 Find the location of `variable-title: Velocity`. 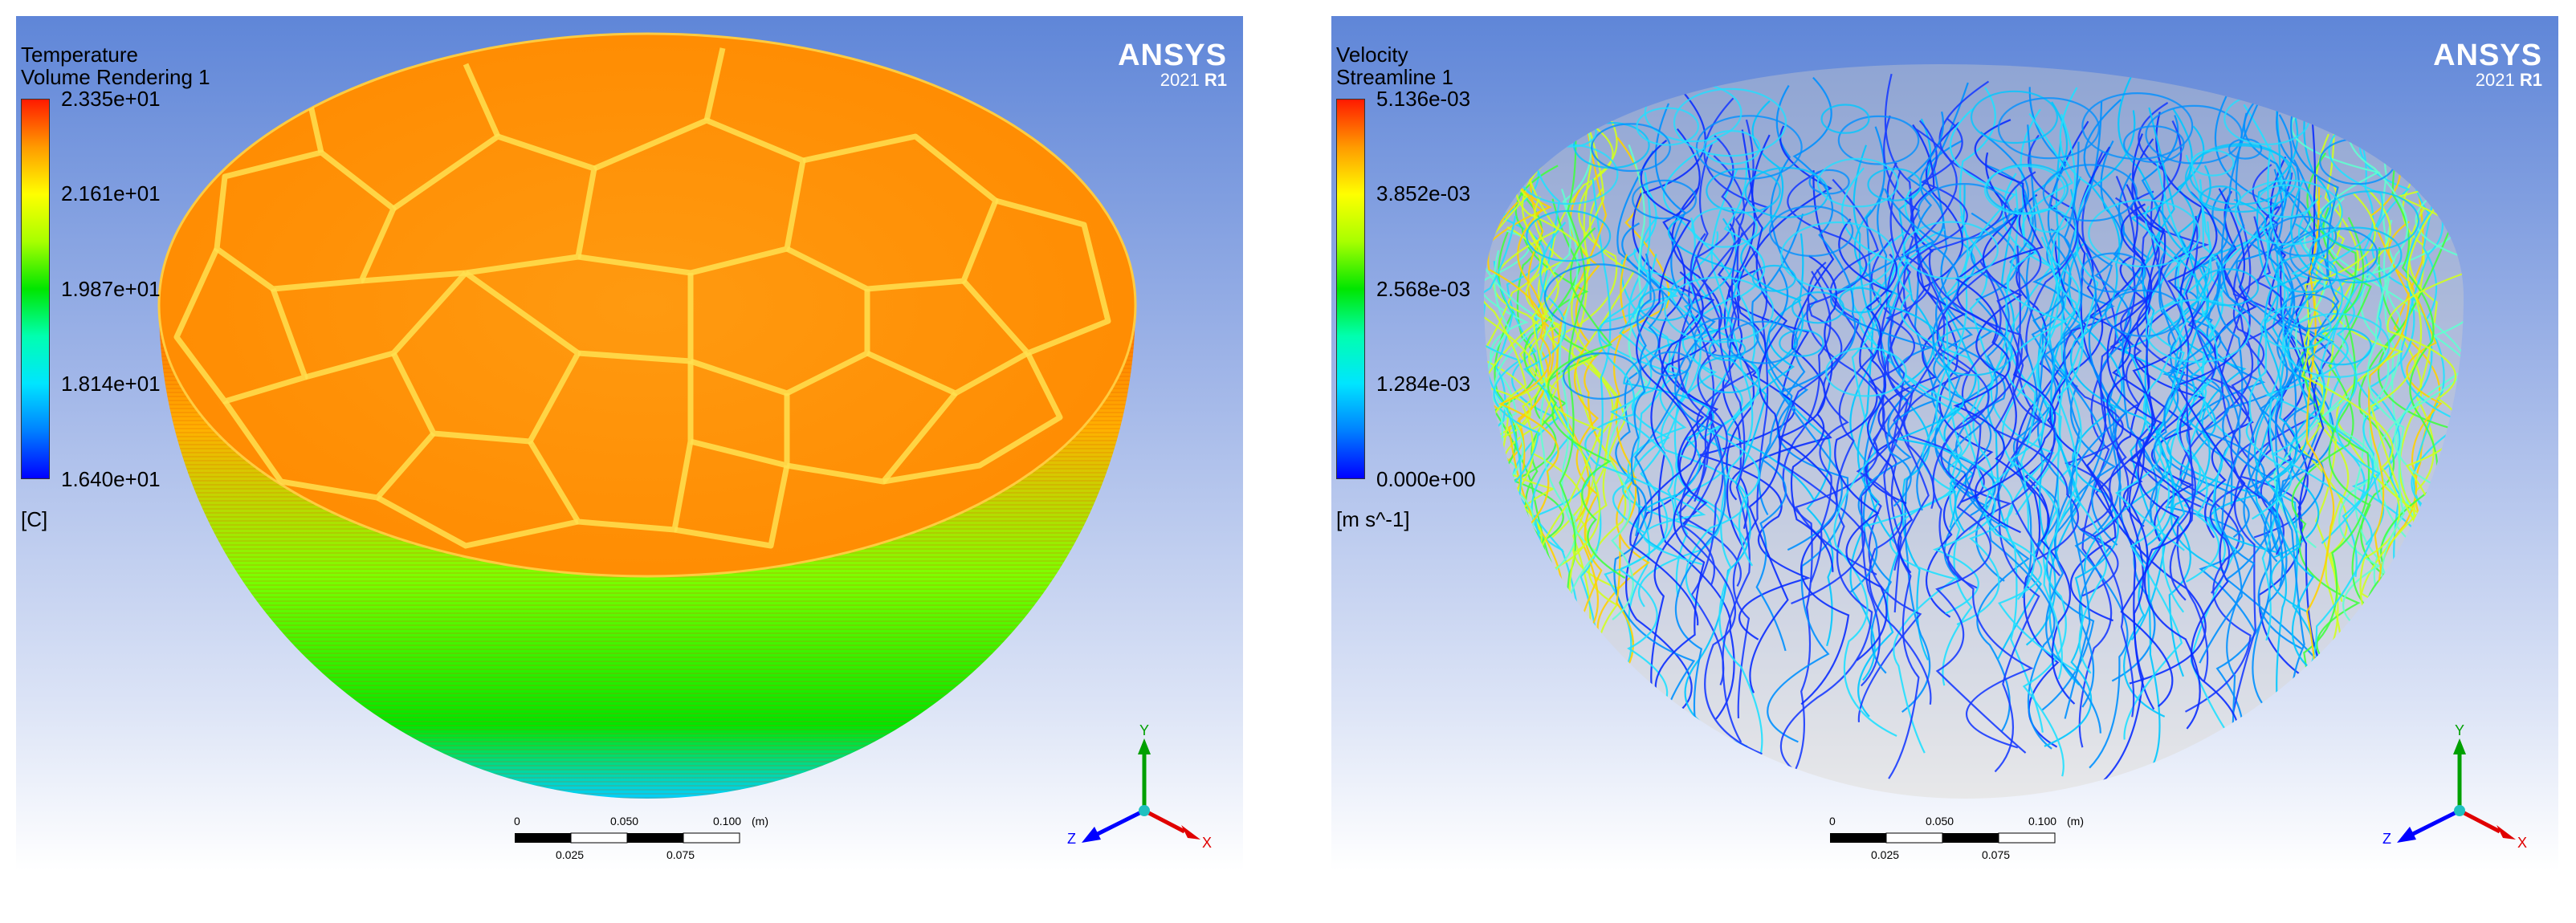

variable-title: Velocity is located at coordinates (1372, 55).